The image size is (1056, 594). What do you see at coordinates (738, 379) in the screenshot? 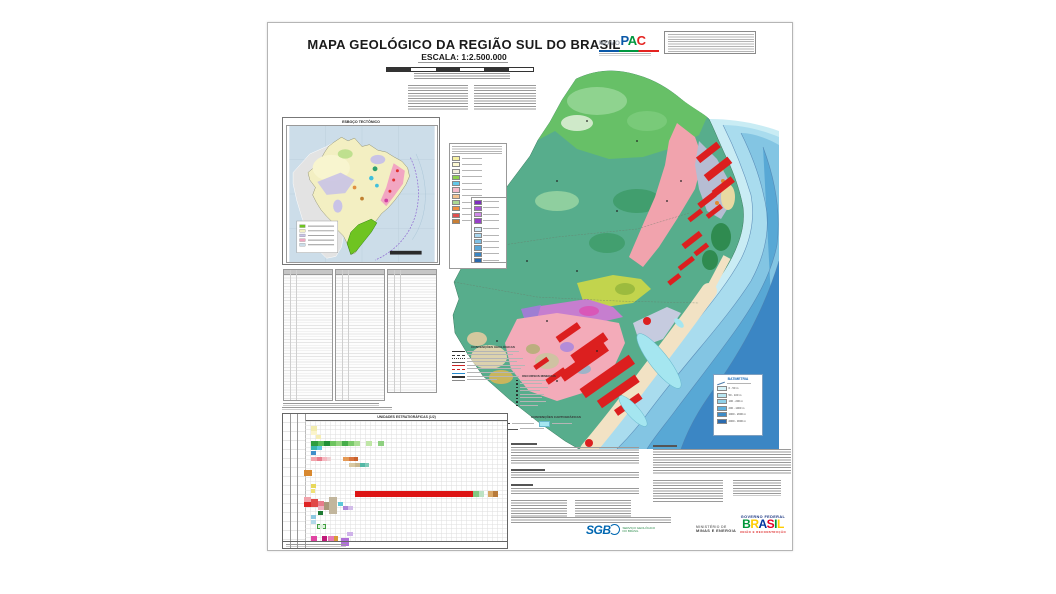
I see `bathymetry-title: BATIMETRIA` at bounding box center [738, 379].